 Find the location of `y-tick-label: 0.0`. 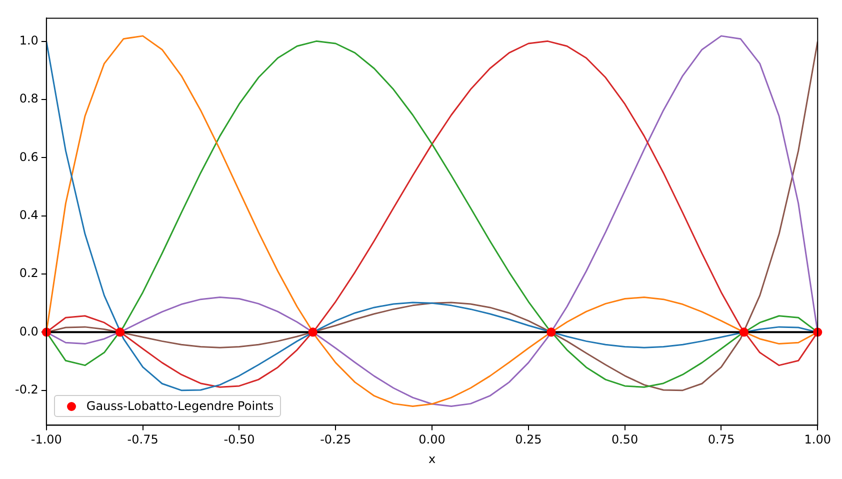

y-tick-label: 0.0 is located at coordinates (28, 331).